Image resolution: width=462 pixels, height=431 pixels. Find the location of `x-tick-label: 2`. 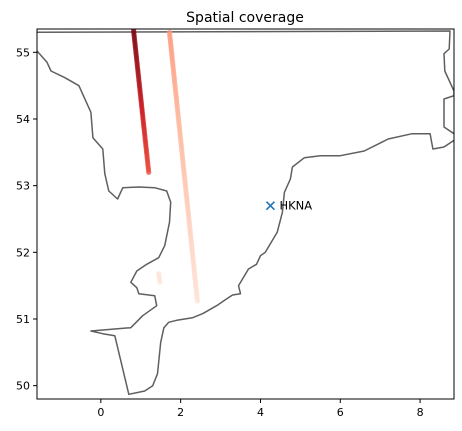

x-tick-label: 2 is located at coordinates (180, 412).